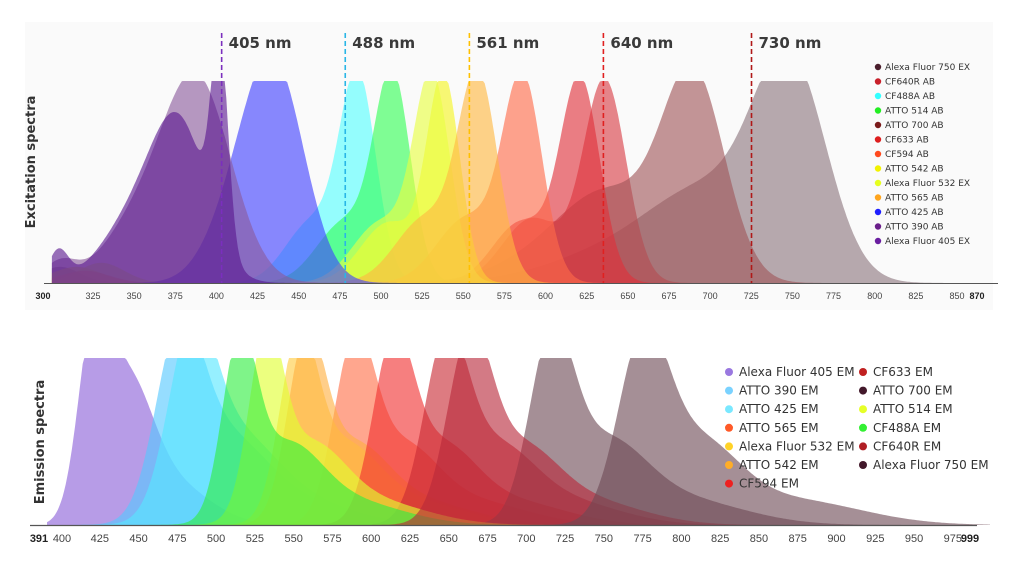 The image size is (1024, 576). What do you see at coordinates (931, 465) in the screenshot?
I see `legend-label: Alexa Fluor 750 EM` at bounding box center [931, 465].